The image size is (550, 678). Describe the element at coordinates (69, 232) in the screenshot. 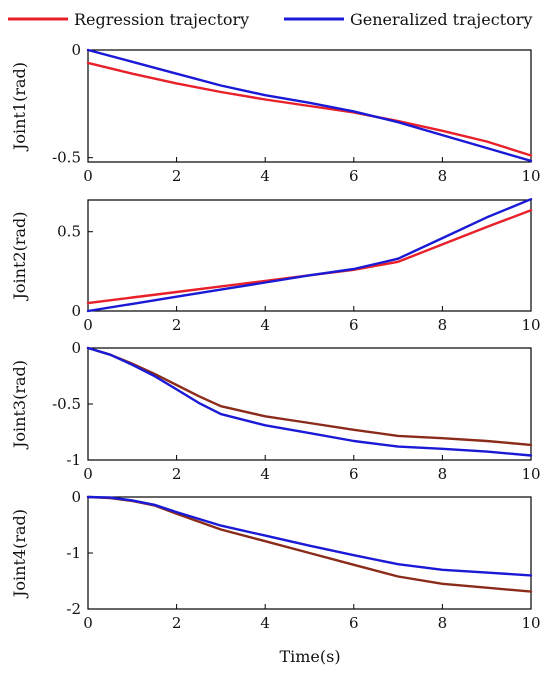

I see `y-tick-label: 0.5` at that location.